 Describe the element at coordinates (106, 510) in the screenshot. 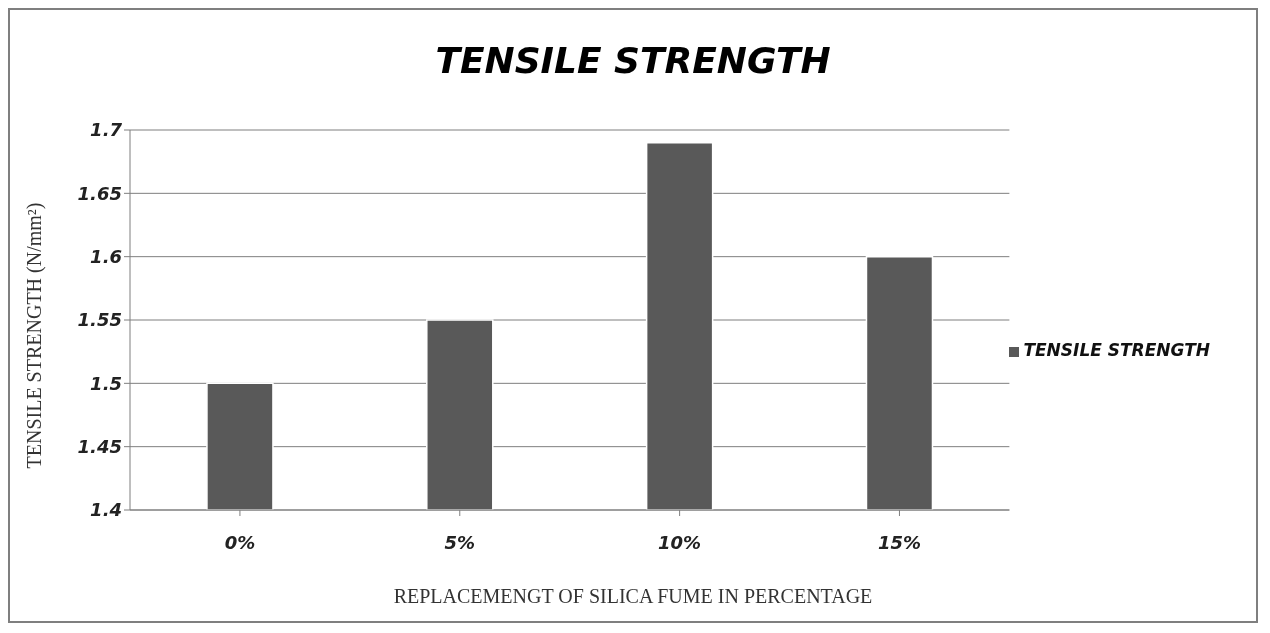

I see `y-tick-label: 1.4` at that location.